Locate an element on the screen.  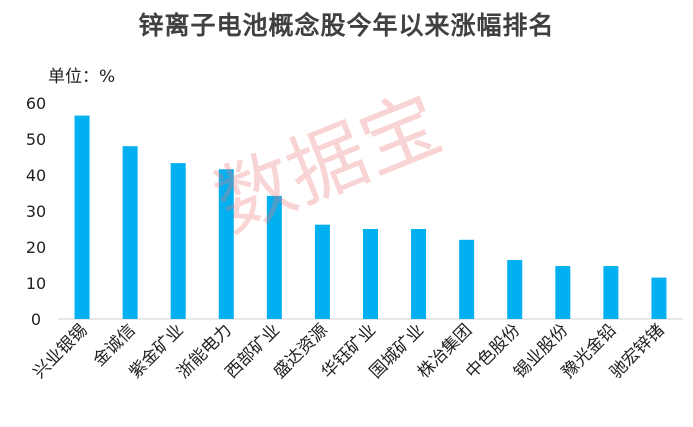
y-tick-label: 0 is located at coordinates (36, 319).